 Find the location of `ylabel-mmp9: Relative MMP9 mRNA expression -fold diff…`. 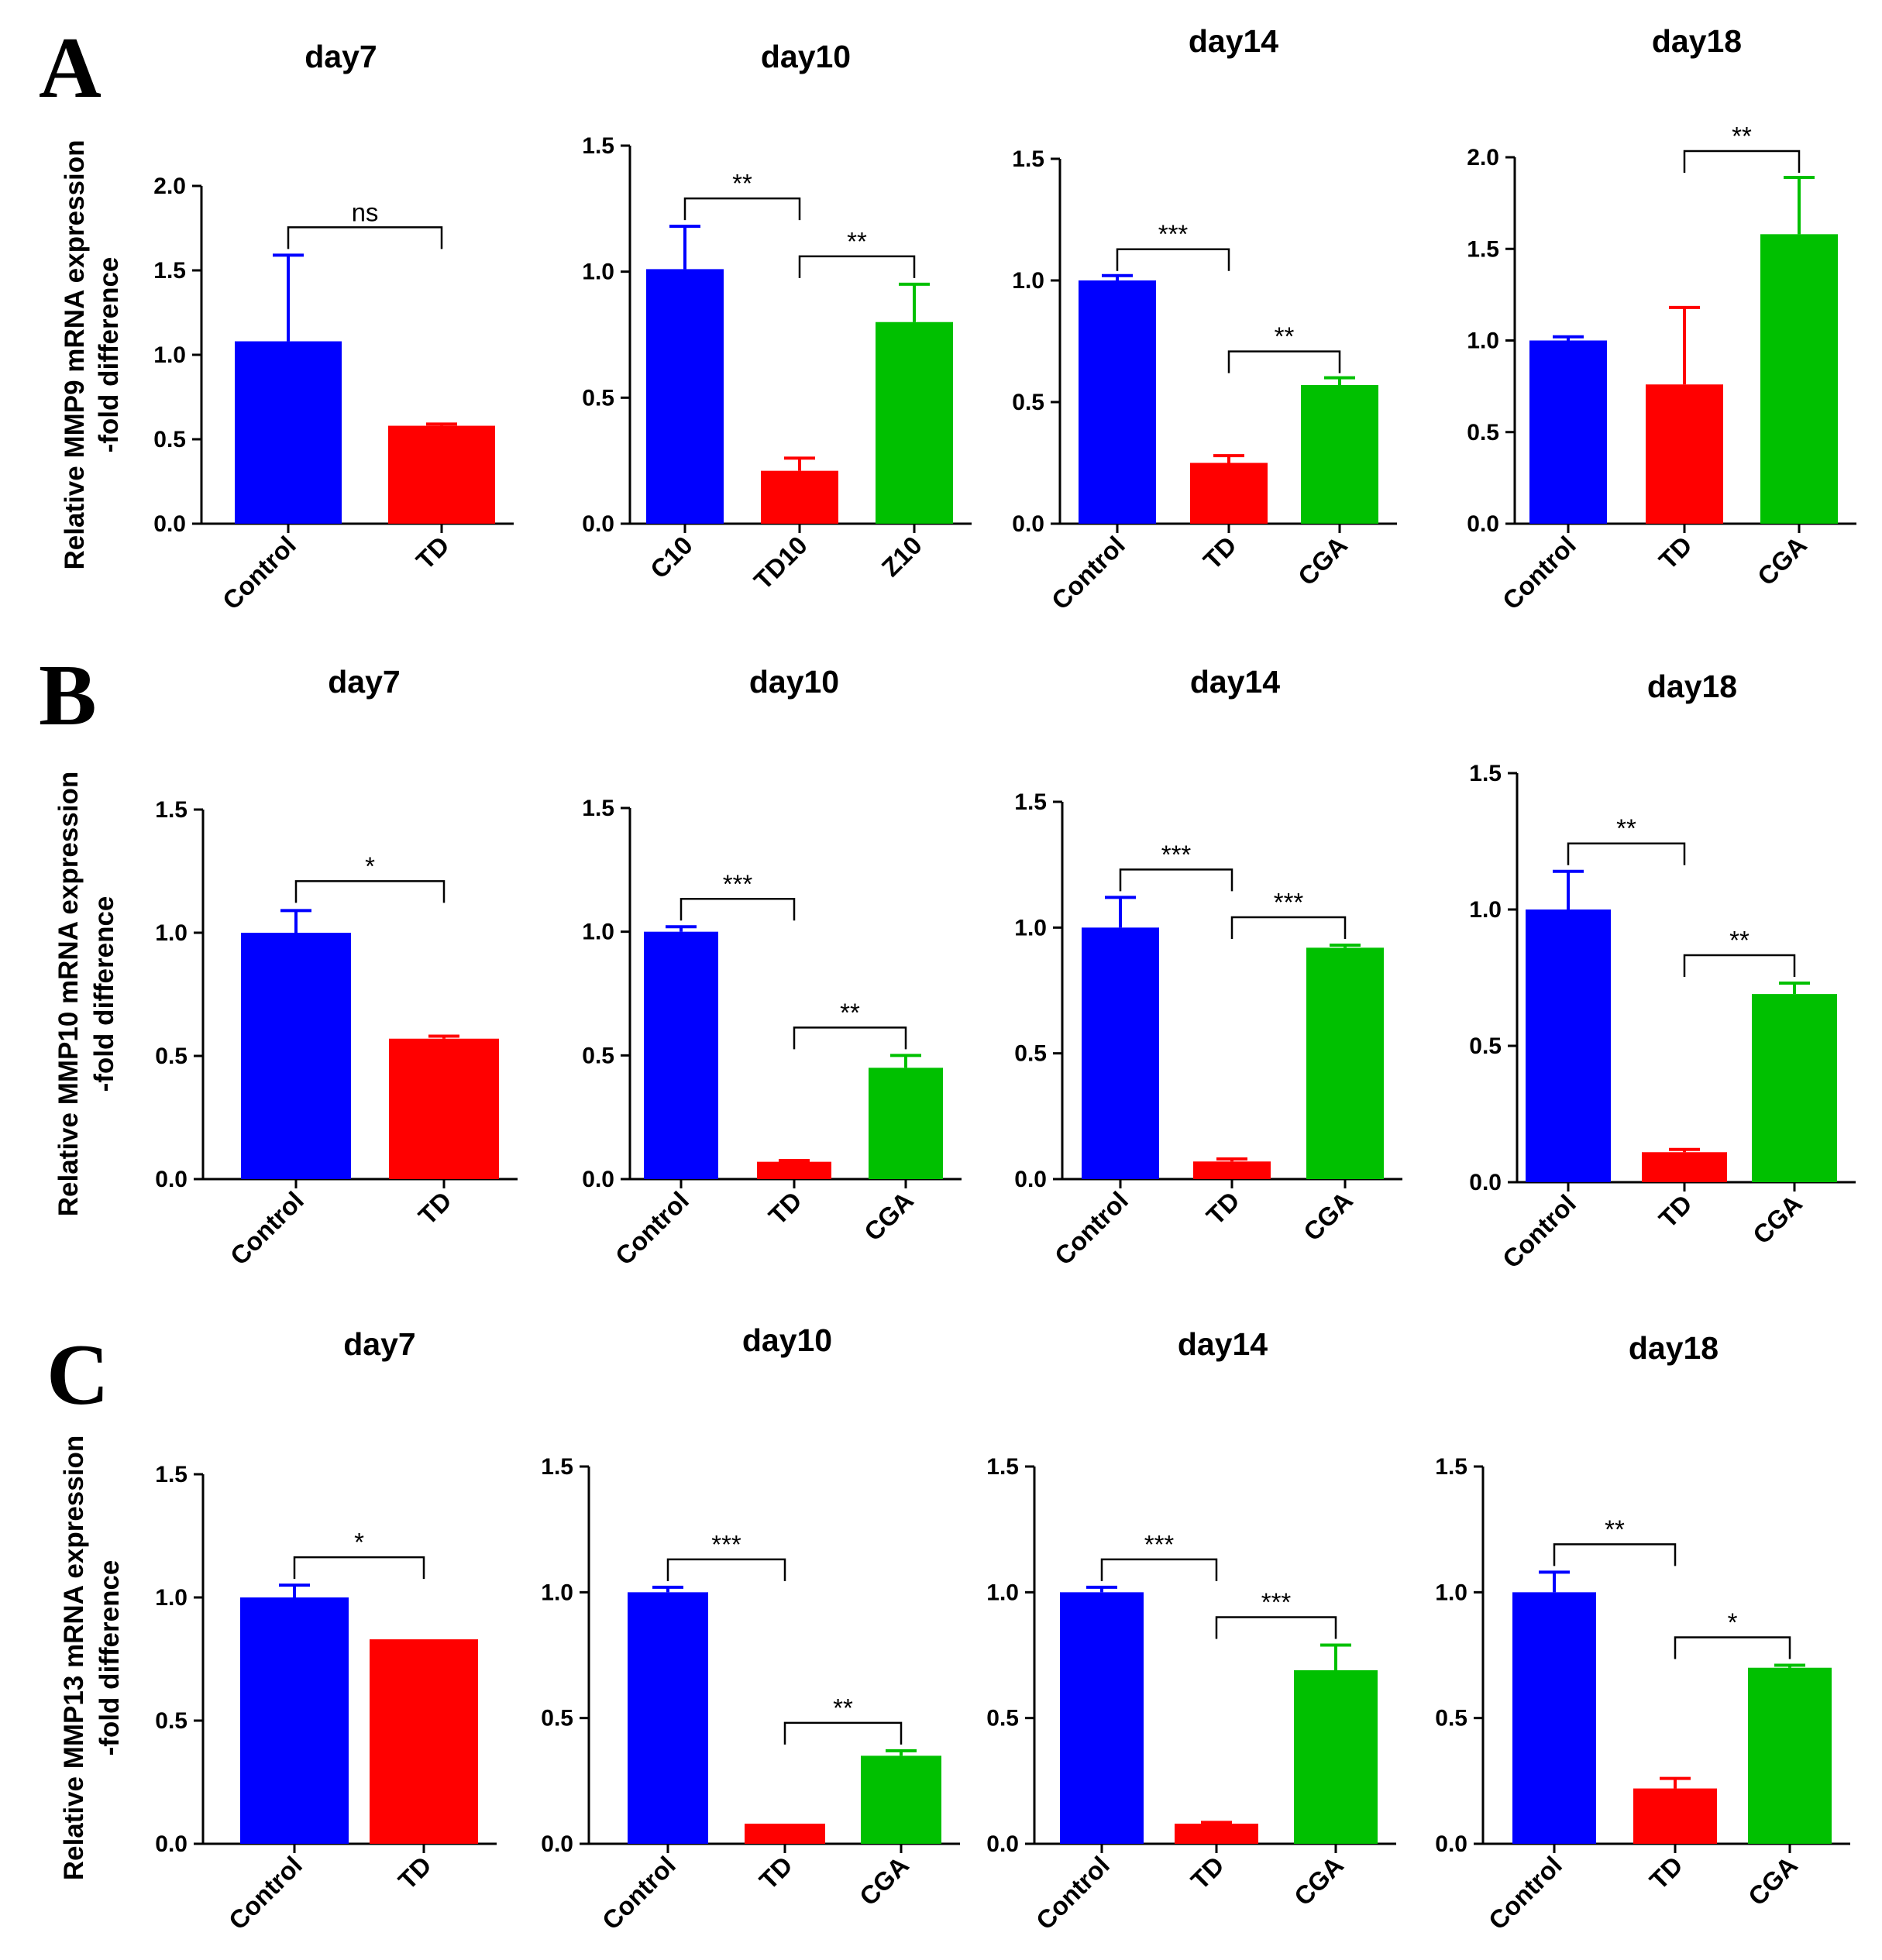

ylabel-mmp9: Relative MMP9 mRNA expression -fold diff… is located at coordinates (92, 355).